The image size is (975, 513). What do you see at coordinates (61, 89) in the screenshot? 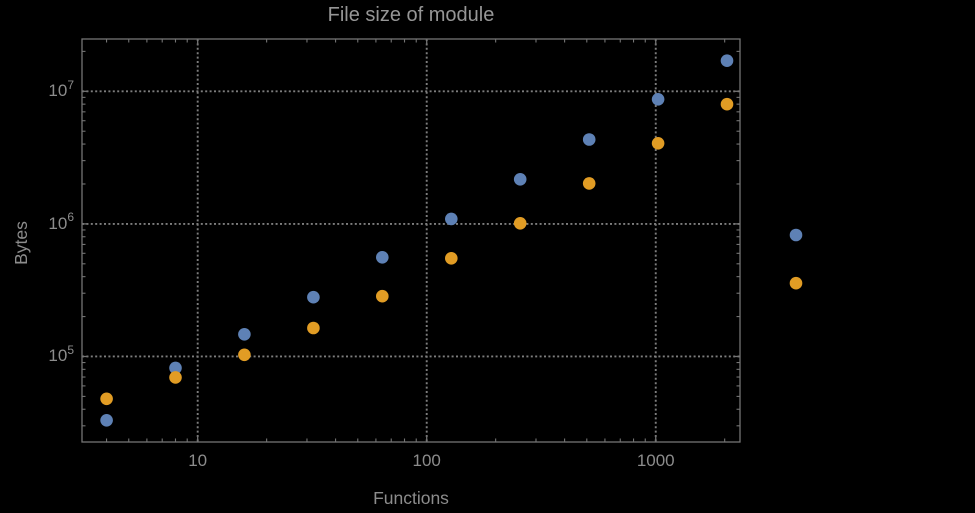
I see `y-tick-label: 10⁷` at bounding box center [61, 89].